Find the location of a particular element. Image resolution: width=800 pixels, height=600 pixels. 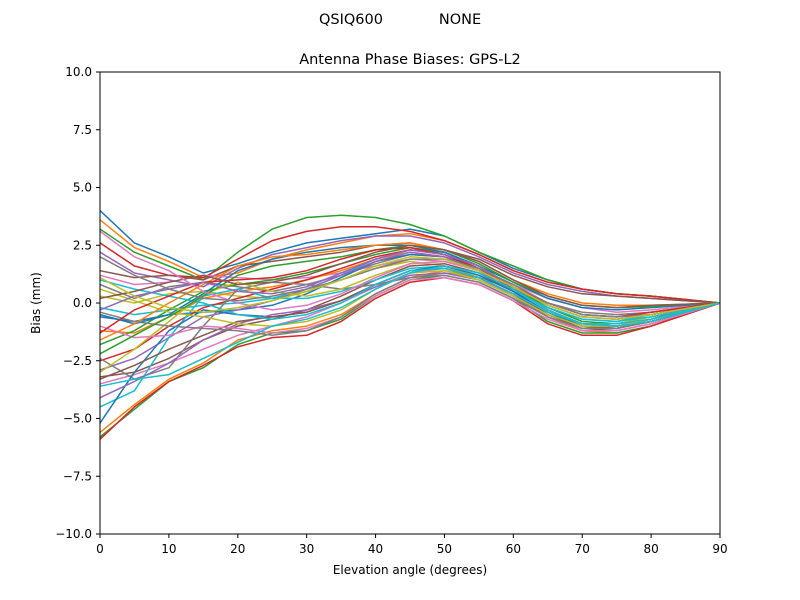

y-axis-label: Bias (mm) is located at coordinates (36, 303).